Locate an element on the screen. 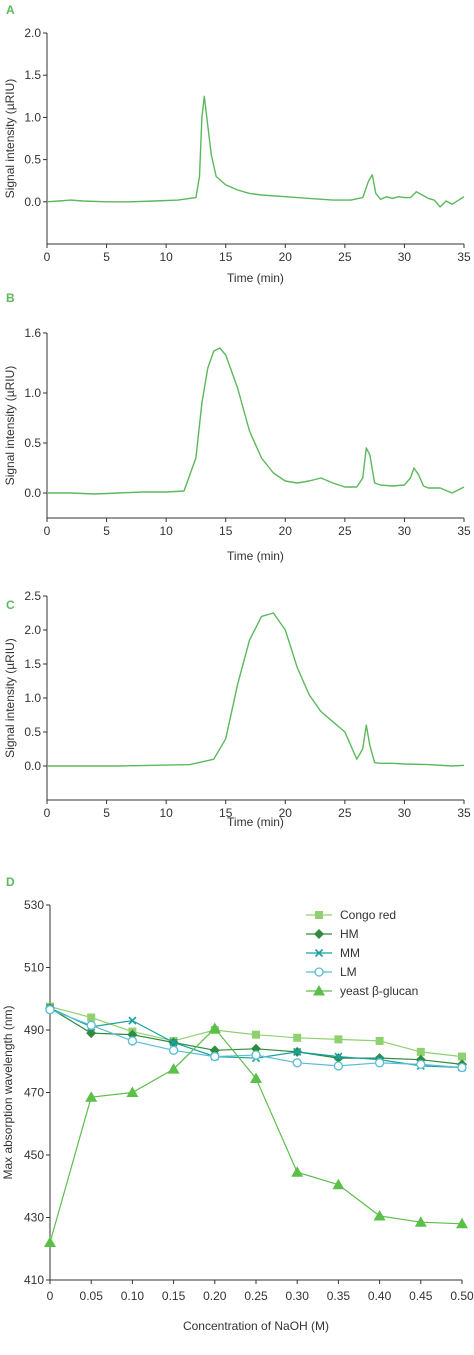  legend-label: Congo red is located at coordinates (368, 915).